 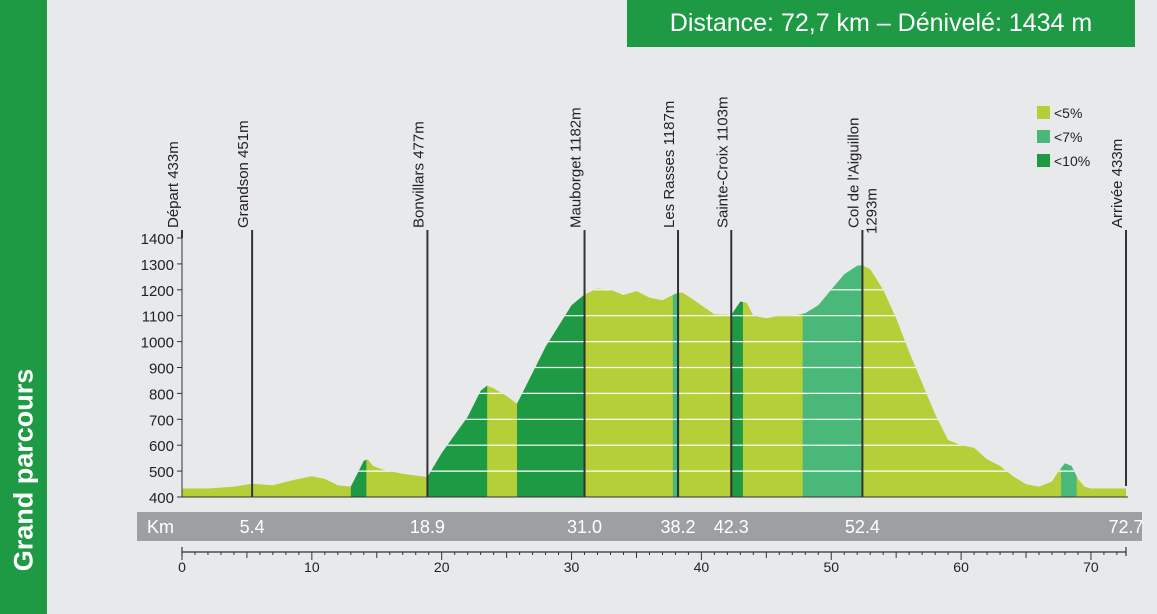 I want to click on km-marker: 42.3, so click(x=731, y=527).